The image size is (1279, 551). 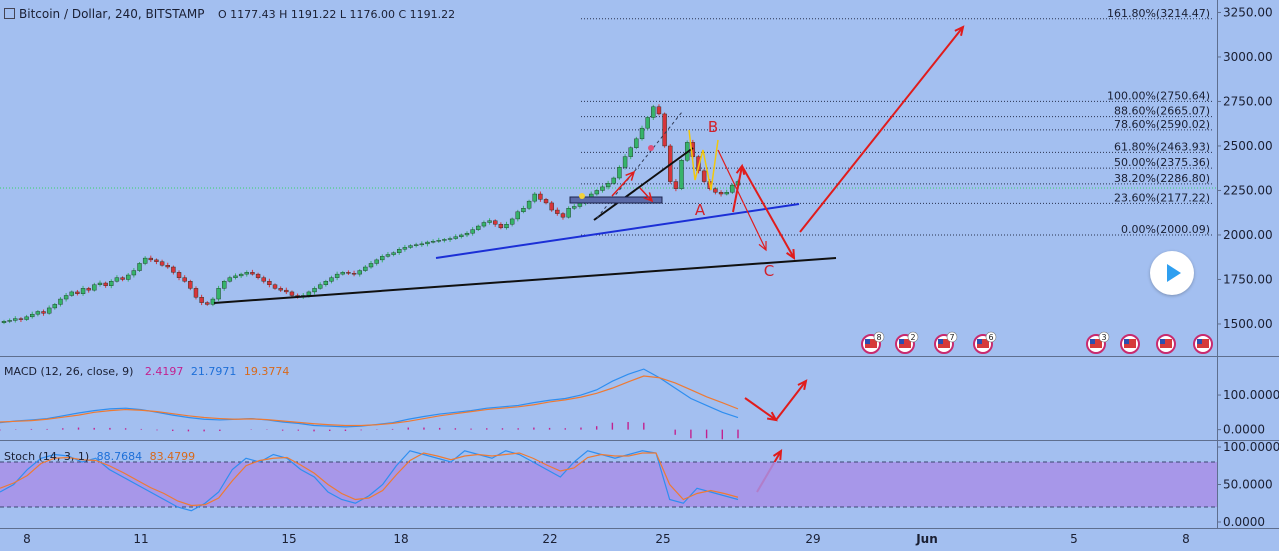 What do you see at coordinates (582, 196) in the screenshot?
I see `marker-dot` at bounding box center [582, 196].